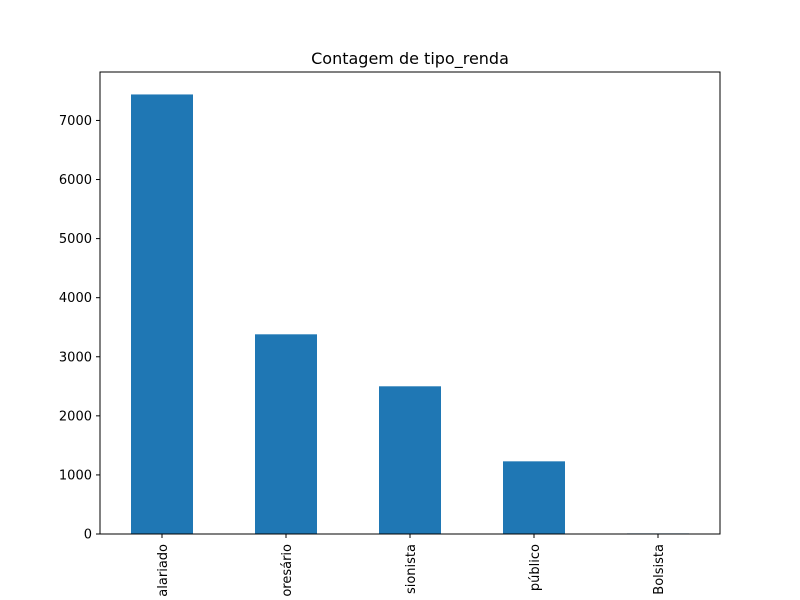 The width and height of the screenshot is (800, 600). I want to click on y-tick-label: 5000, so click(75, 239).